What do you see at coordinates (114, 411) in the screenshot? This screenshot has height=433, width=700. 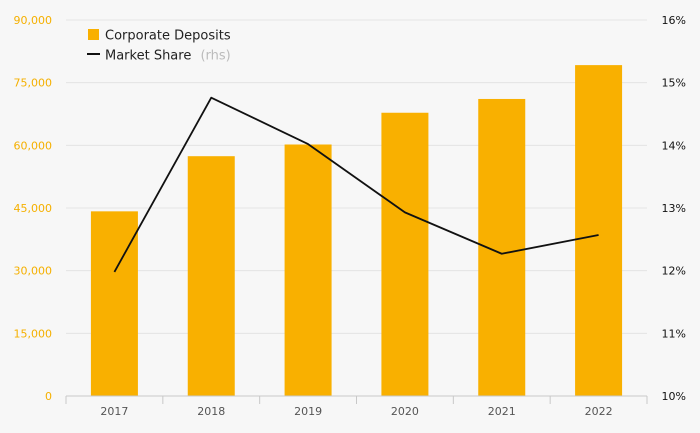 I see `x-tick-label: 2017` at bounding box center [114, 411].